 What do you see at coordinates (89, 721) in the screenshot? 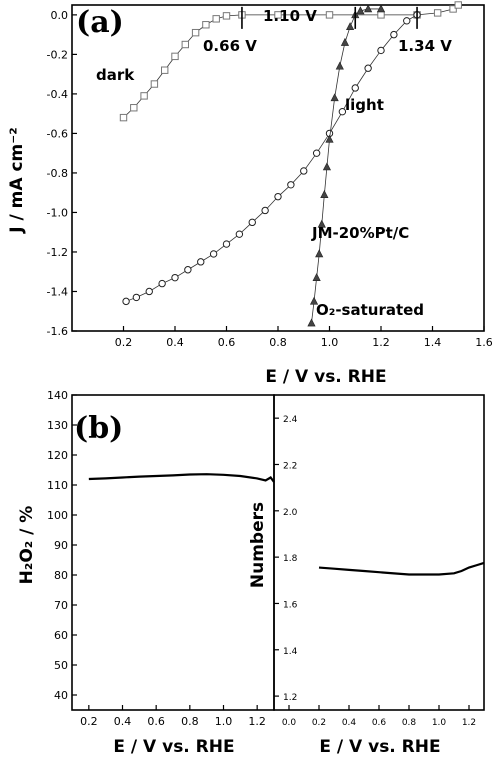
I see `panel-b-h2o2-x-tick-label: 0.2` at bounding box center [89, 721].